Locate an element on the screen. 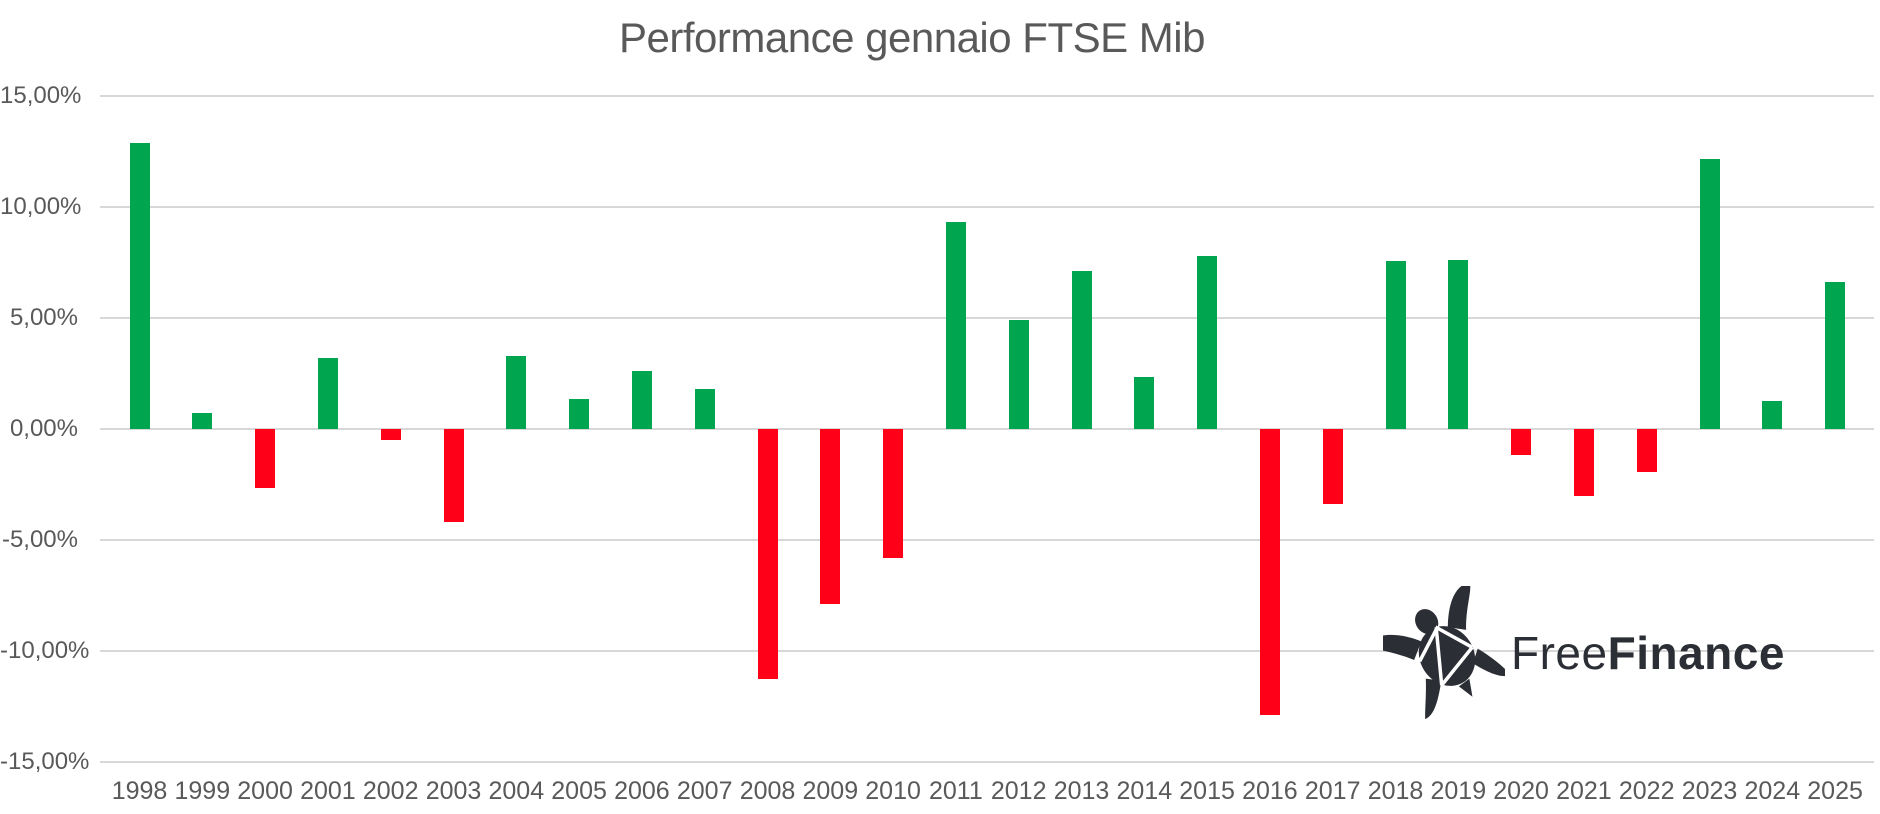 The width and height of the screenshot is (1880, 814). x-axis-tick-label: 2014 is located at coordinates (1144, 791).